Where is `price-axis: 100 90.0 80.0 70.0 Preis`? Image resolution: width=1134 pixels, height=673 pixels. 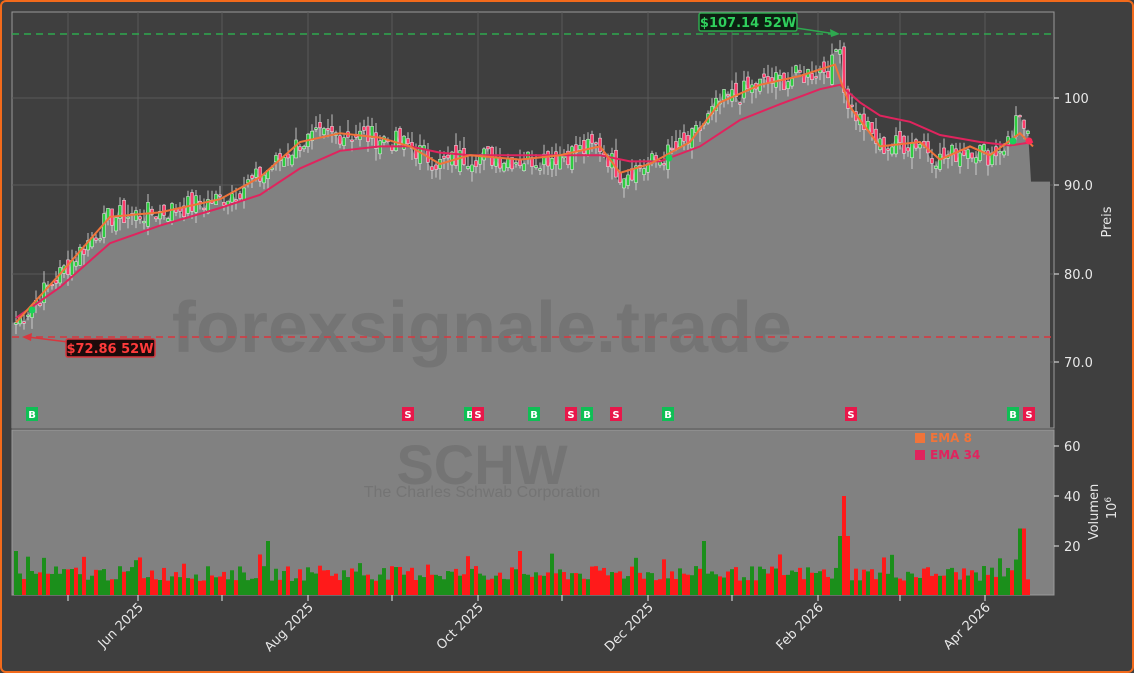 price-axis: 100 90.0 80.0 70.0 Preis is located at coordinates (1084, 231).